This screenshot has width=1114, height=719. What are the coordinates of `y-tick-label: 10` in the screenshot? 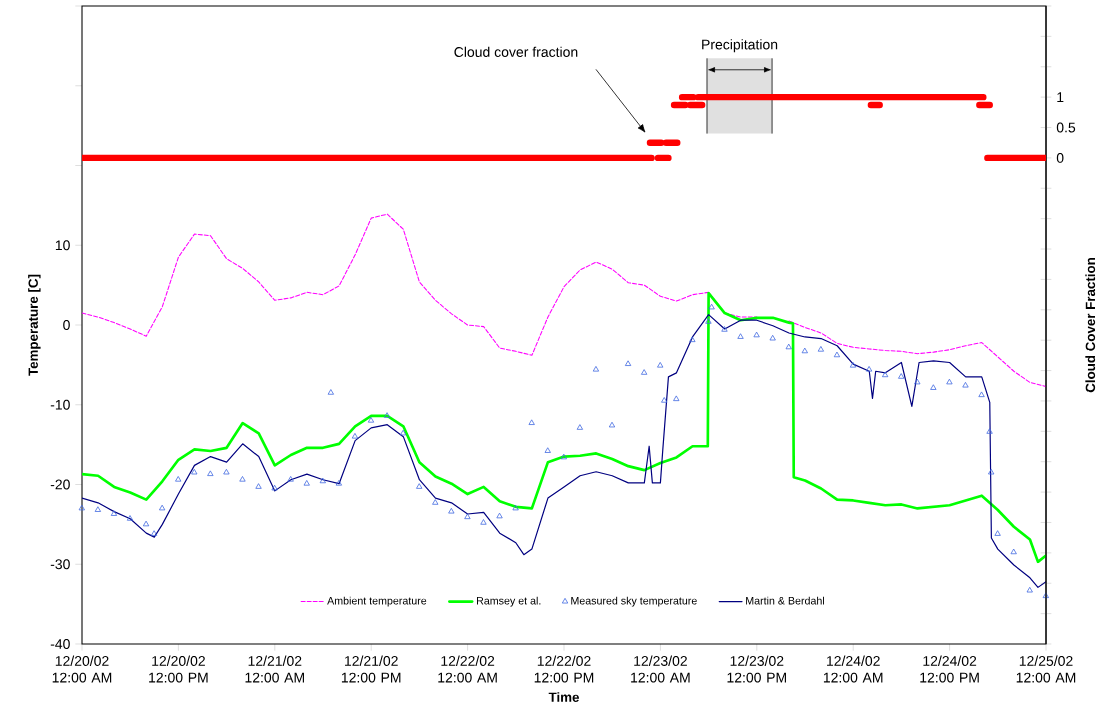 It's located at (62, 245).